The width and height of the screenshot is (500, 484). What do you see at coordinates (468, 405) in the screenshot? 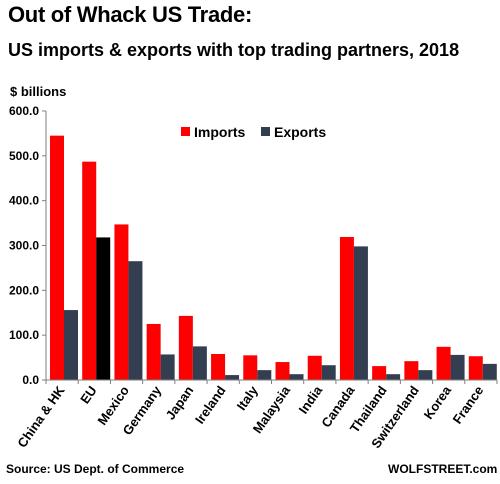
I see `x-category-label: France` at bounding box center [468, 405].